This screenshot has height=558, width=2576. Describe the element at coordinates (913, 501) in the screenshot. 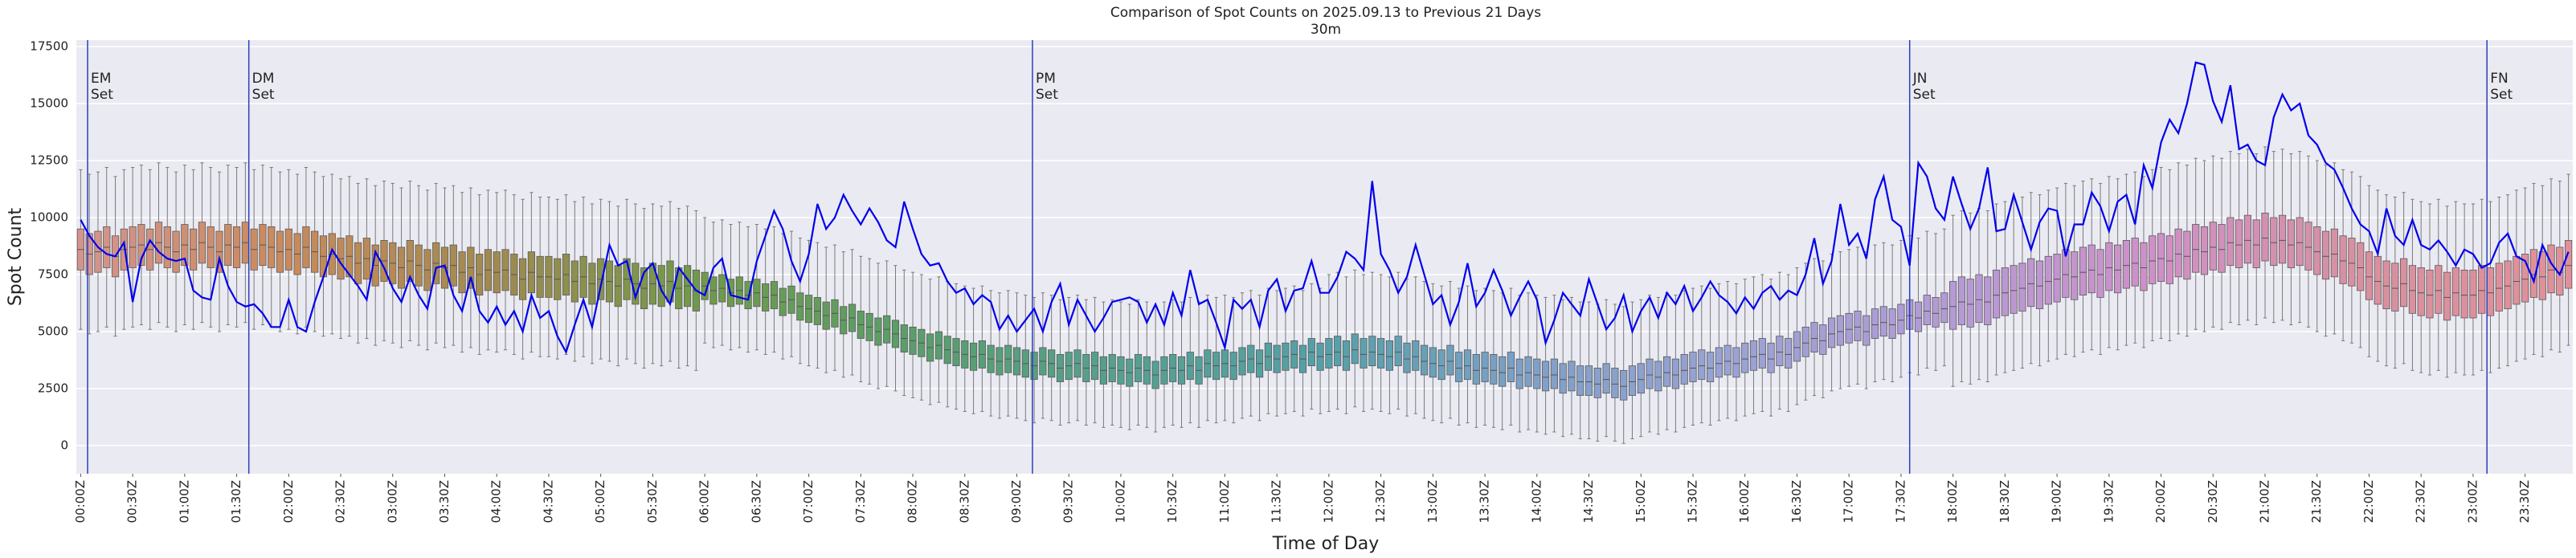

I see `x-tick-label: 08:00Z` at that location.